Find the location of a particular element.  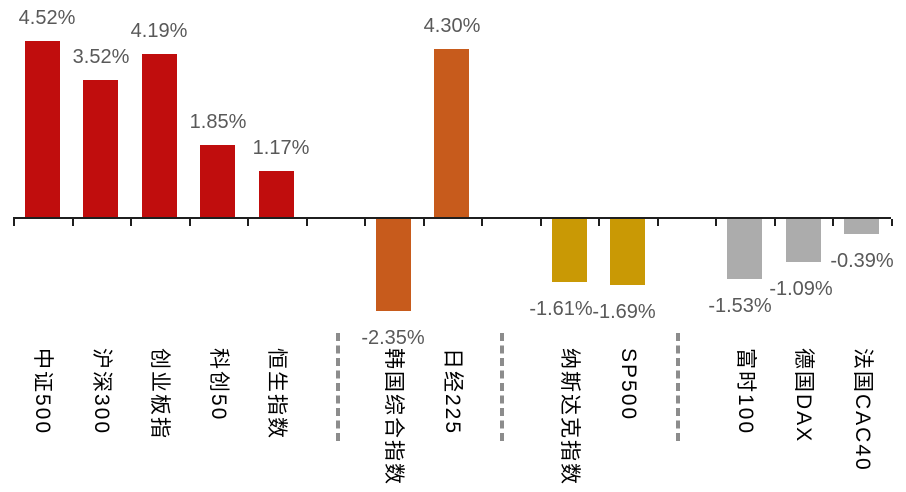

bar-csi500 is located at coordinates (42, 129).